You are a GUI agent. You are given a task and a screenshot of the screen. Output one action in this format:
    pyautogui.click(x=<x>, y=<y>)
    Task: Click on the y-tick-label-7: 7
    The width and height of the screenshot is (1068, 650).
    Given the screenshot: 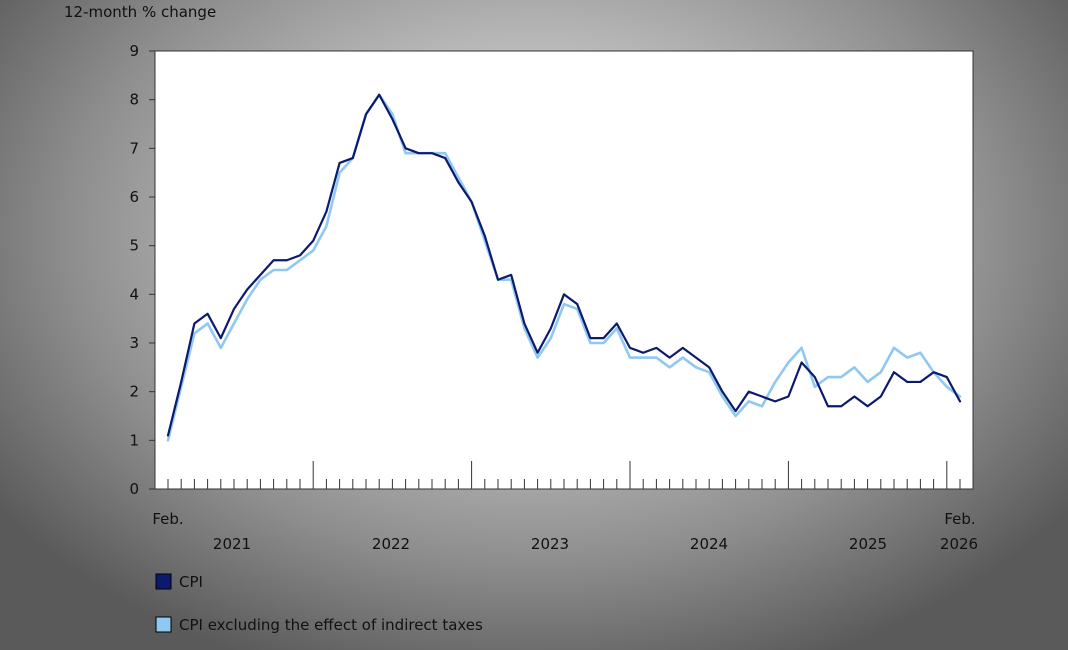 What is the action you would take?
    pyautogui.click(x=134, y=148)
    